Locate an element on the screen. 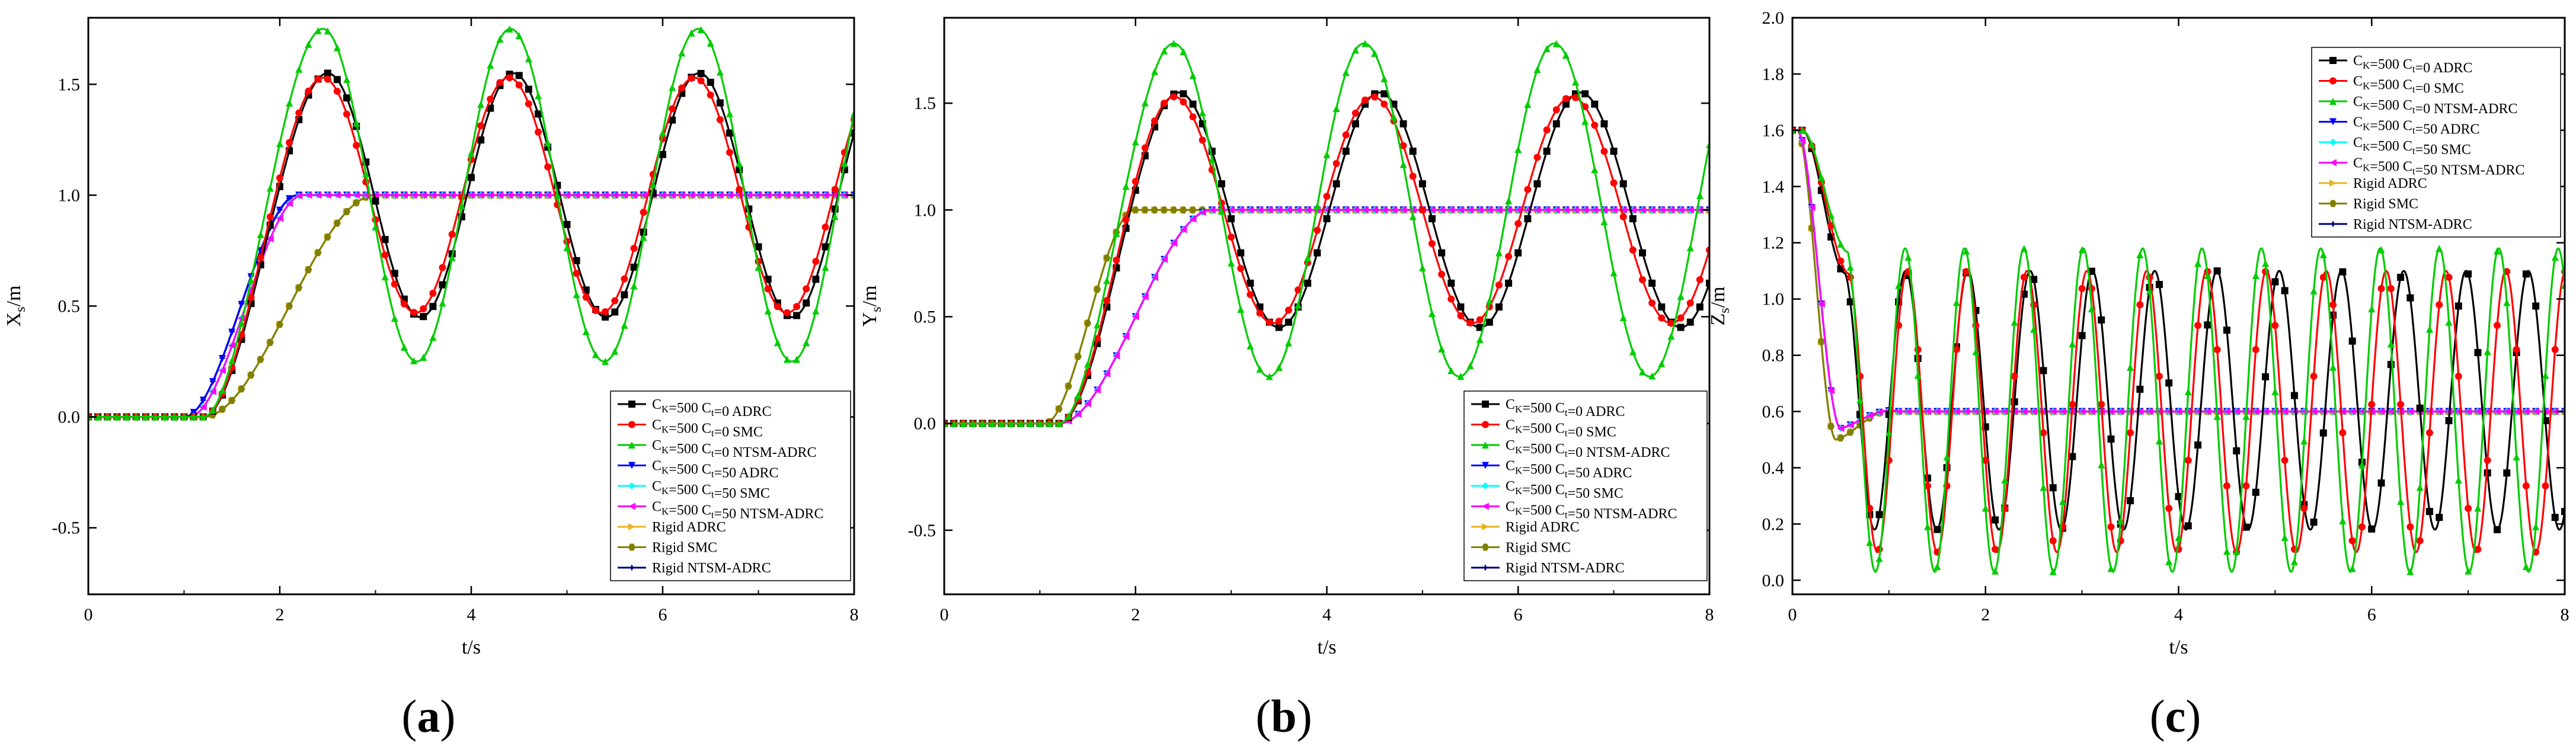  x-tick-label: 0 is located at coordinates (88, 615).